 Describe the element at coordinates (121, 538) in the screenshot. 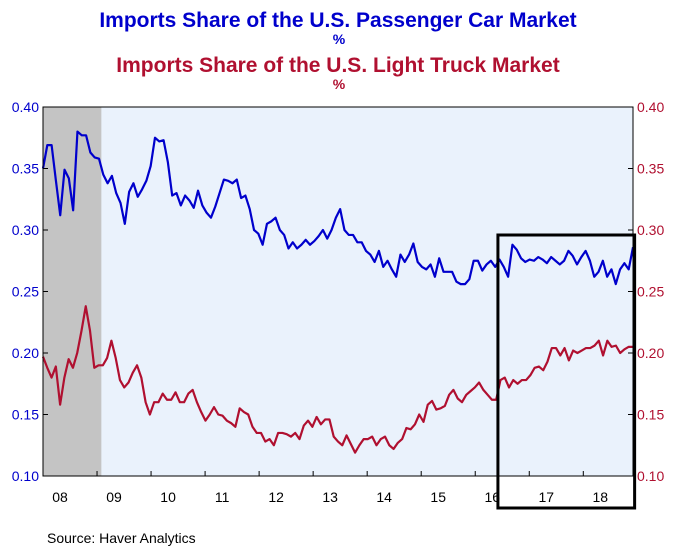

I see `source-note: Source: Haver Analytics` at that location.